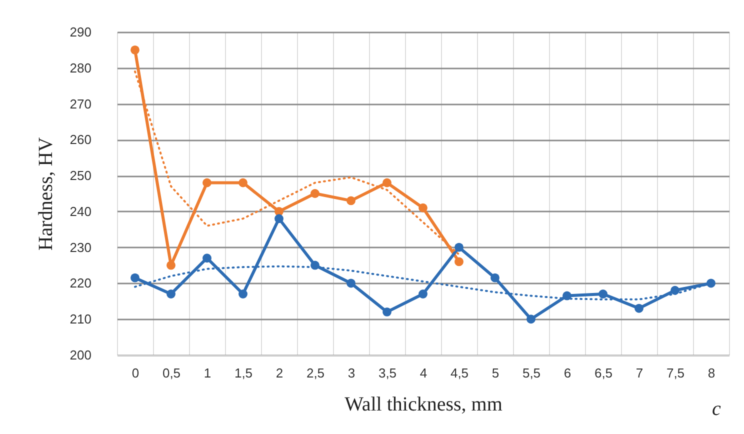 The height and width of the screenshot is (434, 744). What do you see at coordinates (423, 405) in the screenshot?
I see `x-axis-title: Wall thickness, mm` at bounding box center [423, 405].